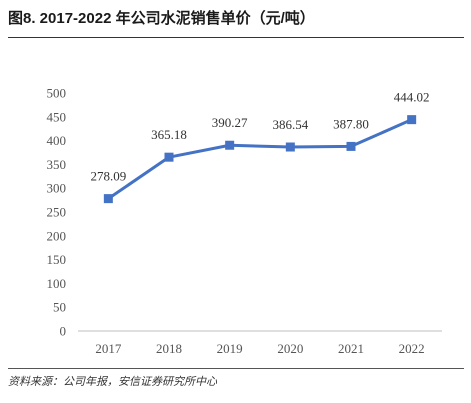 The height and width of the screenshot is (403, 471). Describe the element at coordinates (236, 368) in the screenshot. I see `bottom-divider` at that location.